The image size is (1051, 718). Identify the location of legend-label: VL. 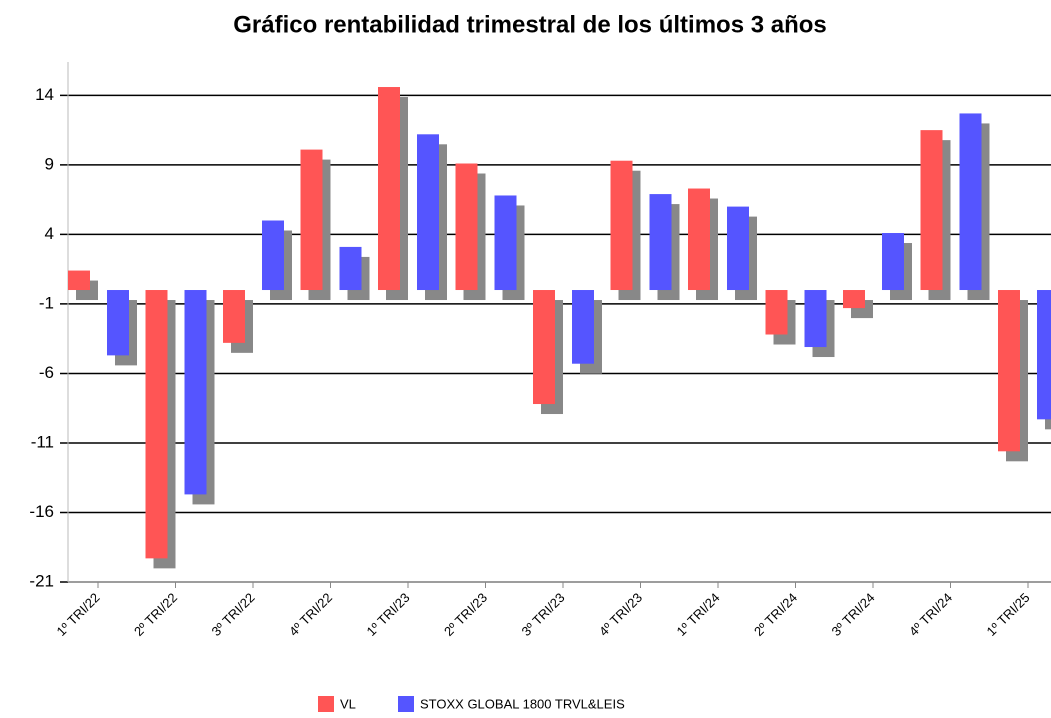
(348, 703).